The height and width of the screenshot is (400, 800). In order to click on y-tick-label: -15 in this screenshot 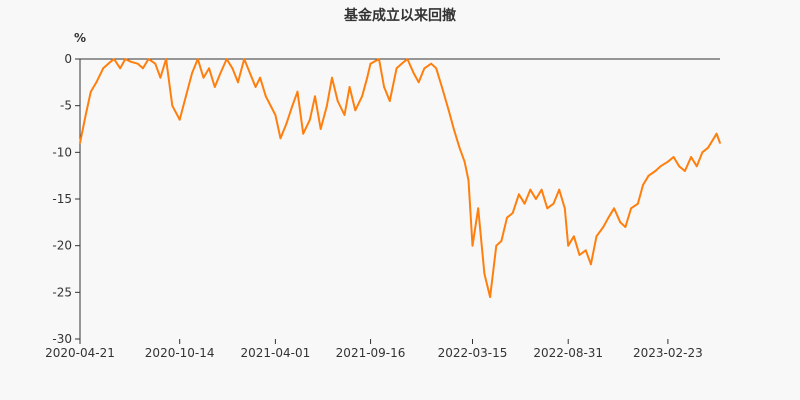, I will do `click(62, 199)`.